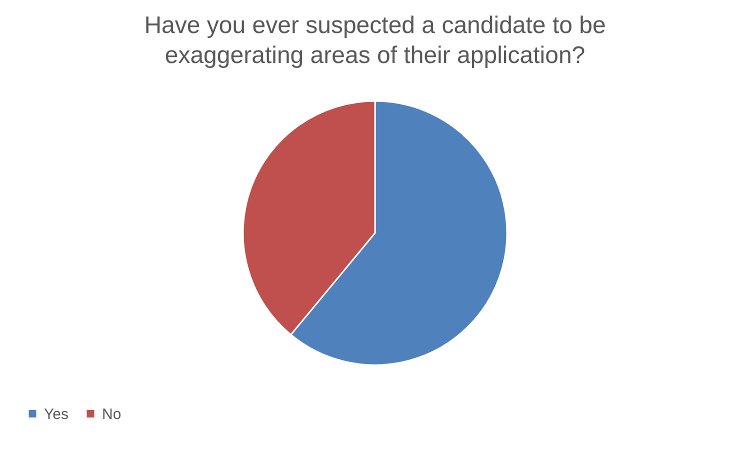 Image resolution: width=752 pixels, height=452 pixels. I want to click on chart-title: Have you ever suspected a candidate to be exaggerating areas of their application?, so click(375, 40).